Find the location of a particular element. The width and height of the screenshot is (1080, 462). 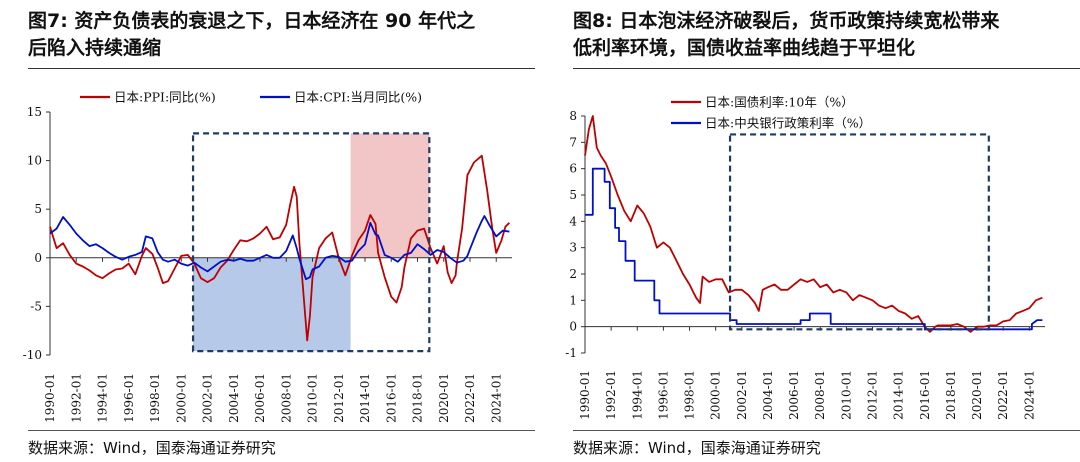

legend-label: 日本:国债利率:10年（%） is located at coordinates (779, 102).